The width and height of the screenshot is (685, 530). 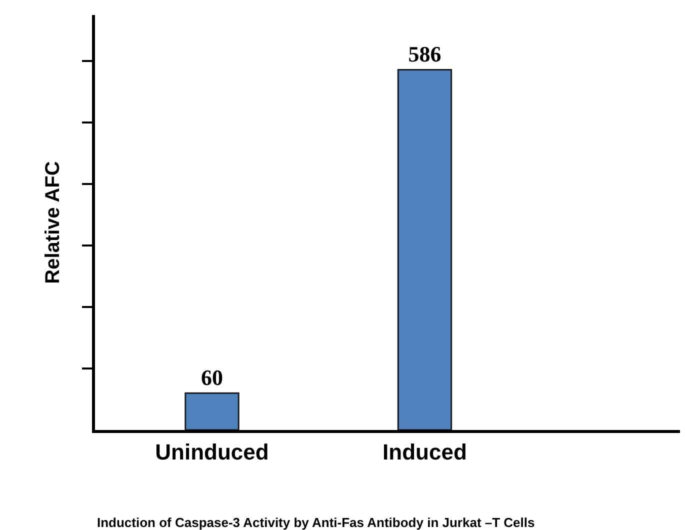 What do you see at coordinates (212, 451) in the screenshot?
I see `x-tick-label: Uninduced` at bounding box center [212, 451].